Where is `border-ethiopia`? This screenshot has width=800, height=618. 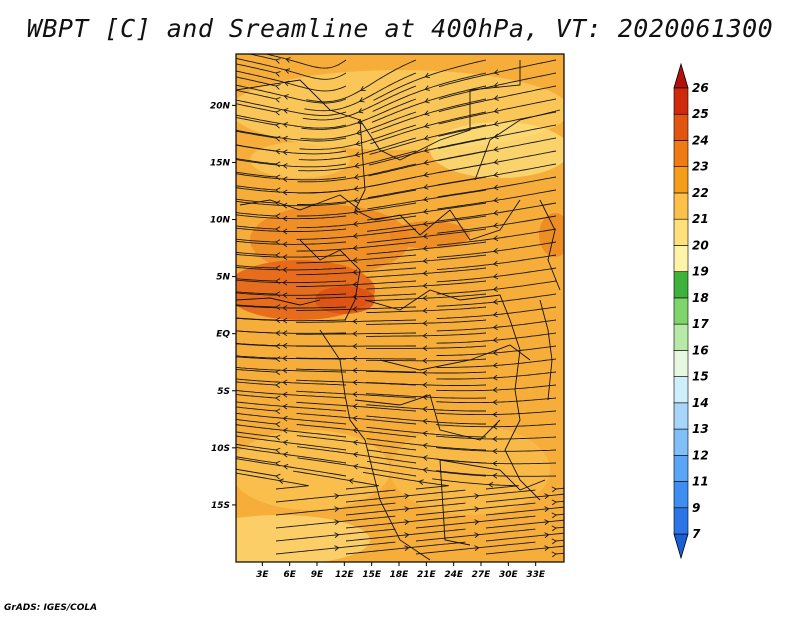
border-ethiopia is located at coordinates (550, 245).